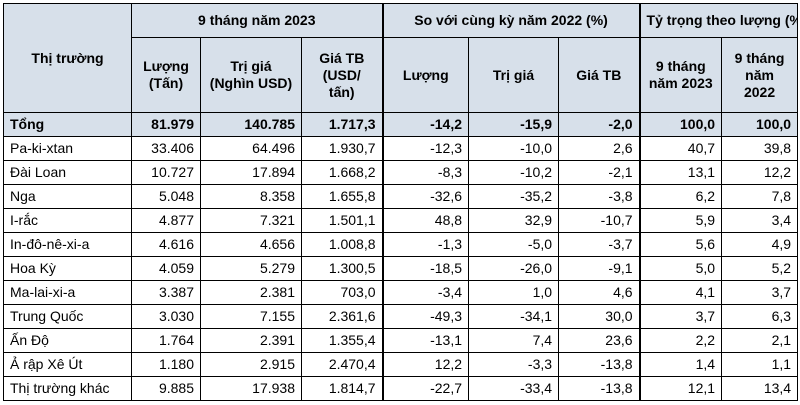  Describe the element at coordinates (680, 196) in the screenshot. I see `value-cell: 6,2` at that location.